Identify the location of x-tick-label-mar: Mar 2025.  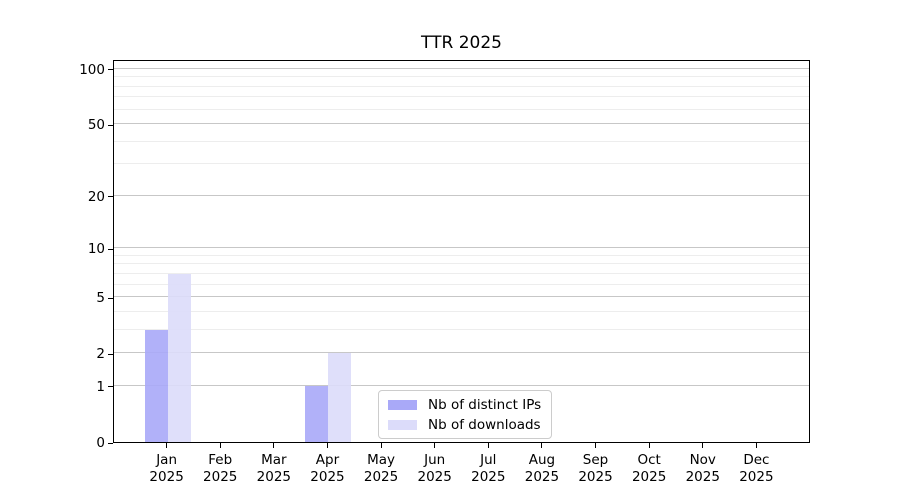
(274, 469).